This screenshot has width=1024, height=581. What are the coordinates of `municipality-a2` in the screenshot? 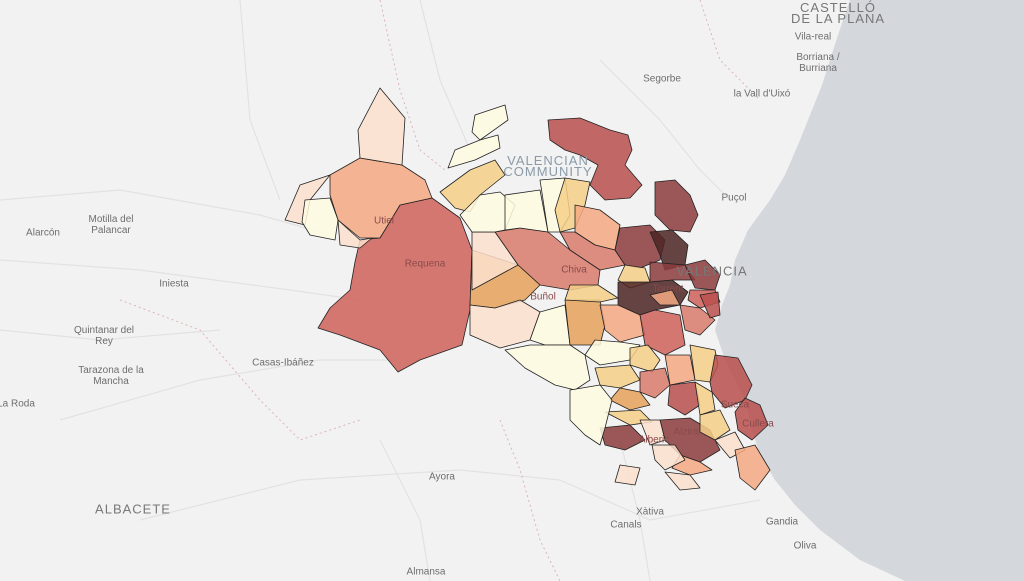 It's located at (705, 398).